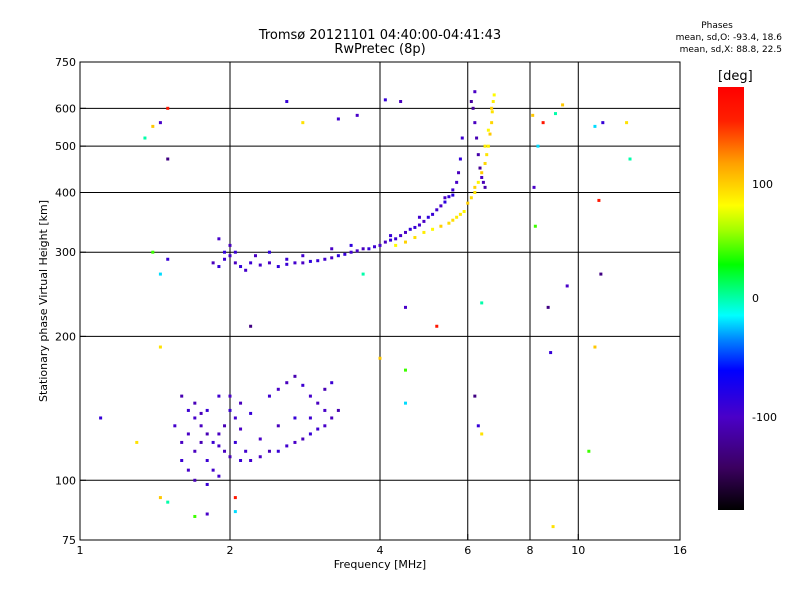 This screenshot has height=600, width=800. I want to click on y-tick-label: 750, so click(65, 62).